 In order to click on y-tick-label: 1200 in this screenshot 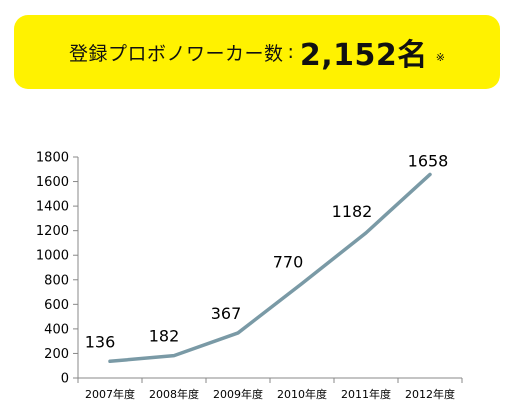, I will do `click(52, 231)`.